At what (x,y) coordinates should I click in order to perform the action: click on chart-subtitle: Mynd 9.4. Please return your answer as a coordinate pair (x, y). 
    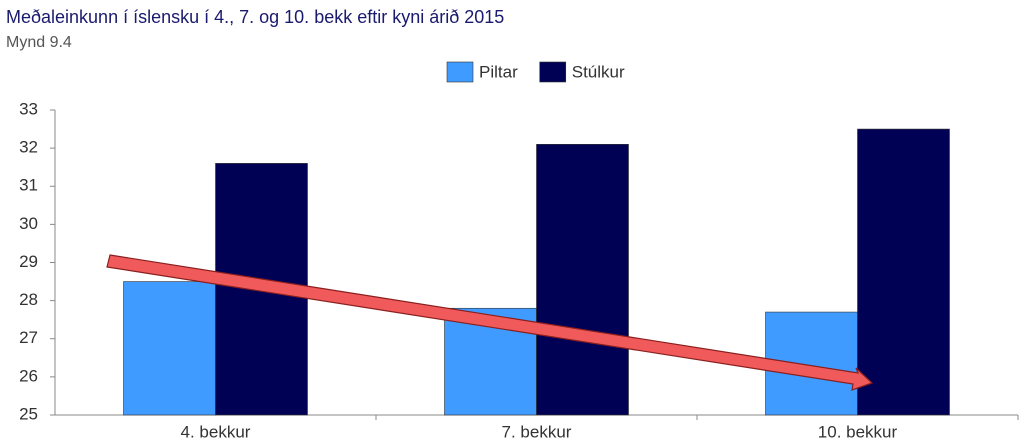
    Looking at the image, I should click on (39, 42).